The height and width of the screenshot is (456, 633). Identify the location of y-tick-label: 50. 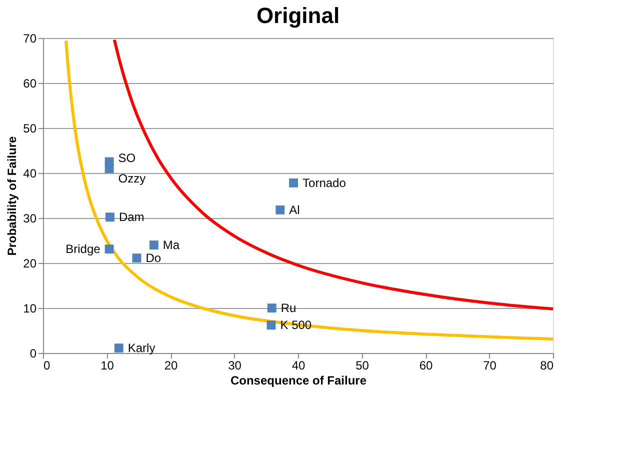
(30, 129).